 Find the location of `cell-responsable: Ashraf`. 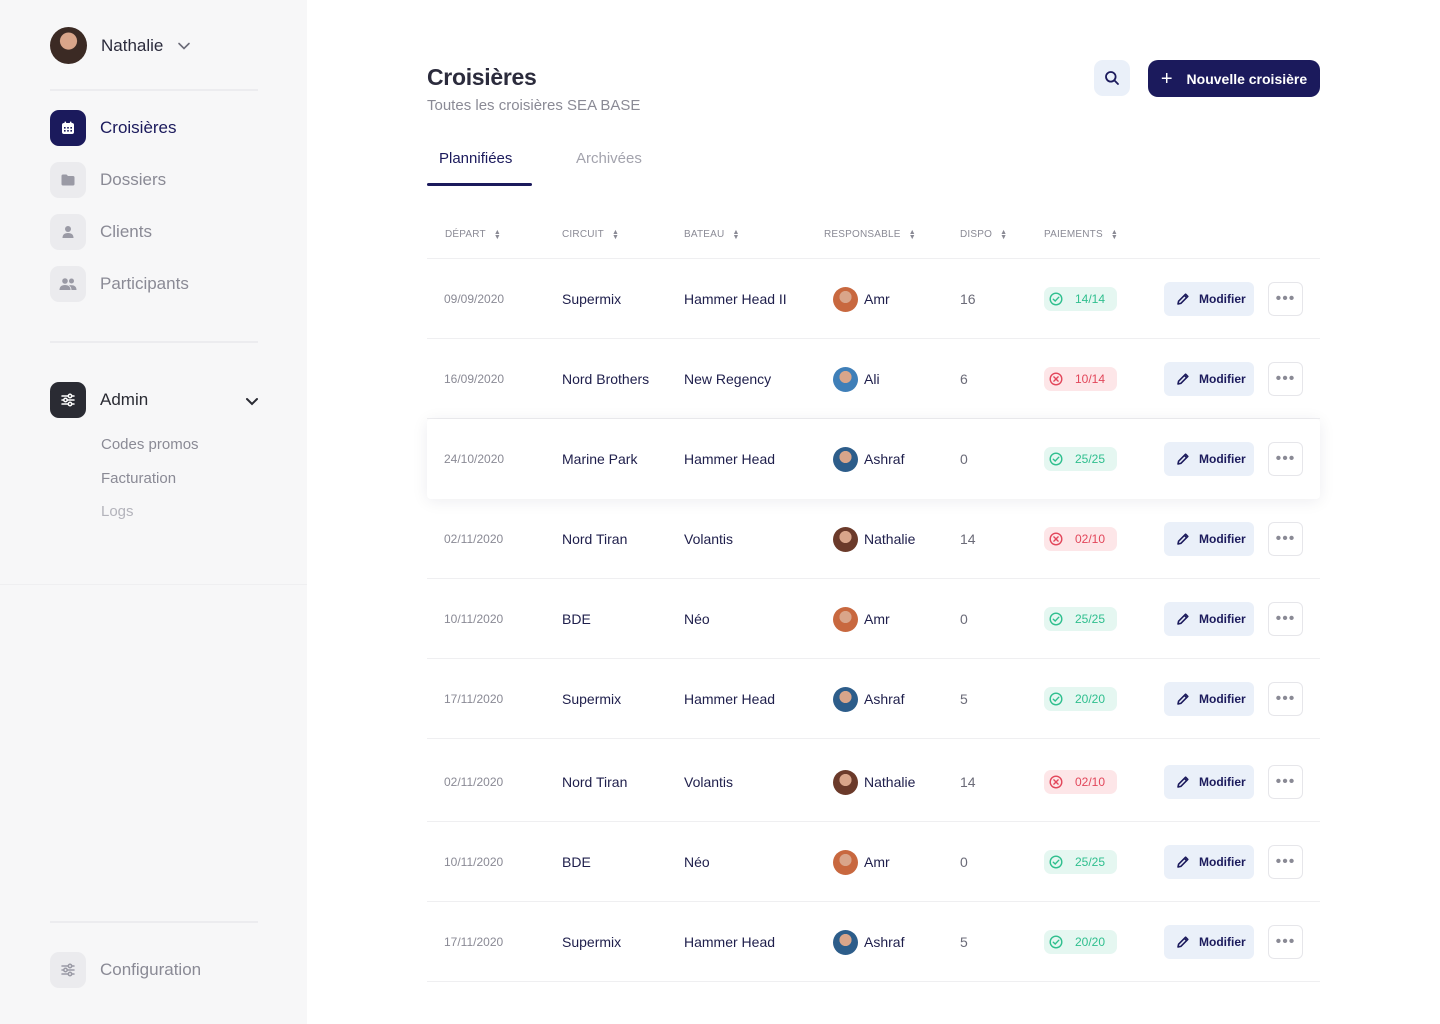

cell-responsable: Ashraf is located at coordinates (868, 459).